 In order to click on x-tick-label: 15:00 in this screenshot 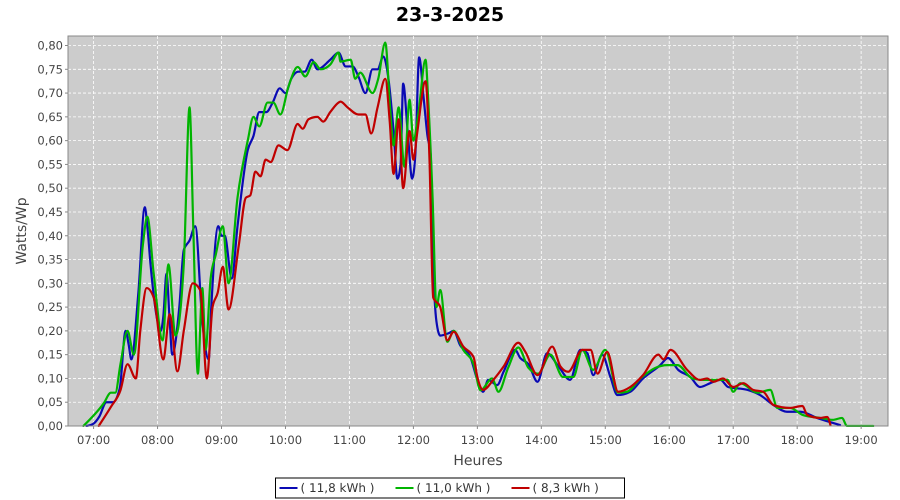, I will do `click(605, 440)`.